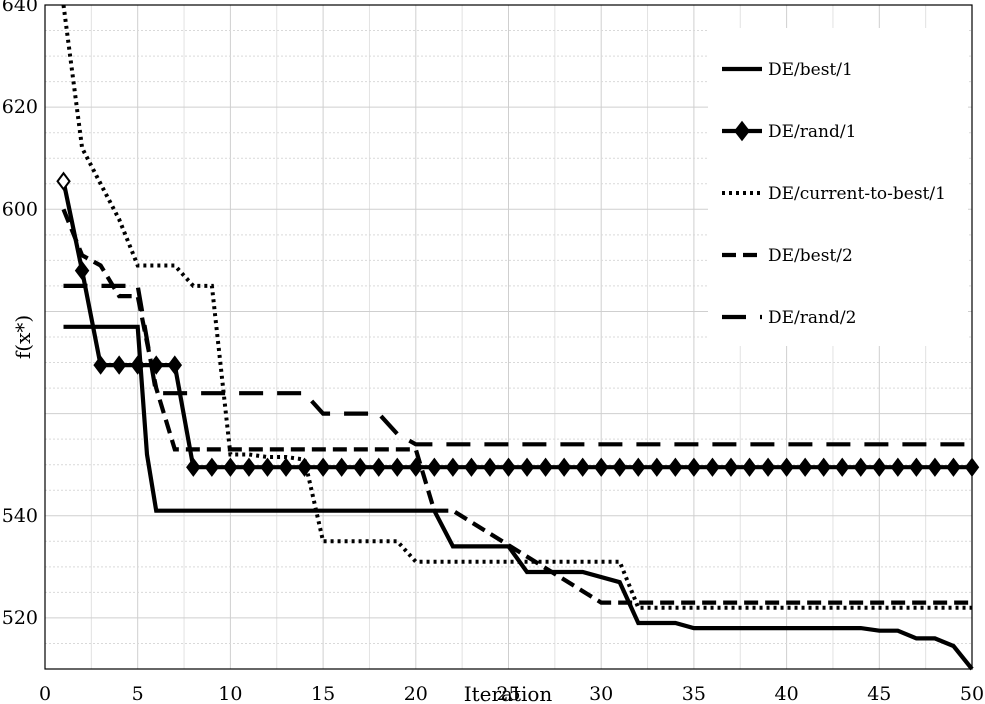  Describe the element at coordinates (138, 693) in the screenshot. I see `x-tick-label: 5` at that location.